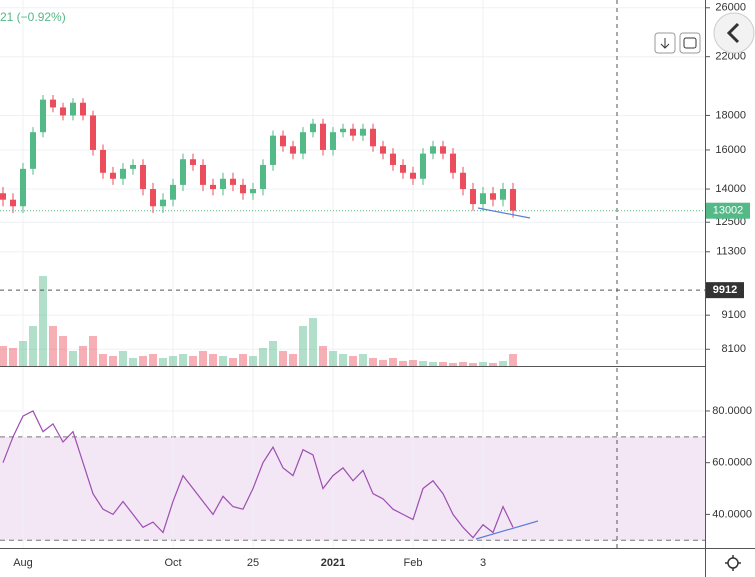  Describe the element at coordinates (733, 563) in the screenshot. I see `settings-button` at that location.